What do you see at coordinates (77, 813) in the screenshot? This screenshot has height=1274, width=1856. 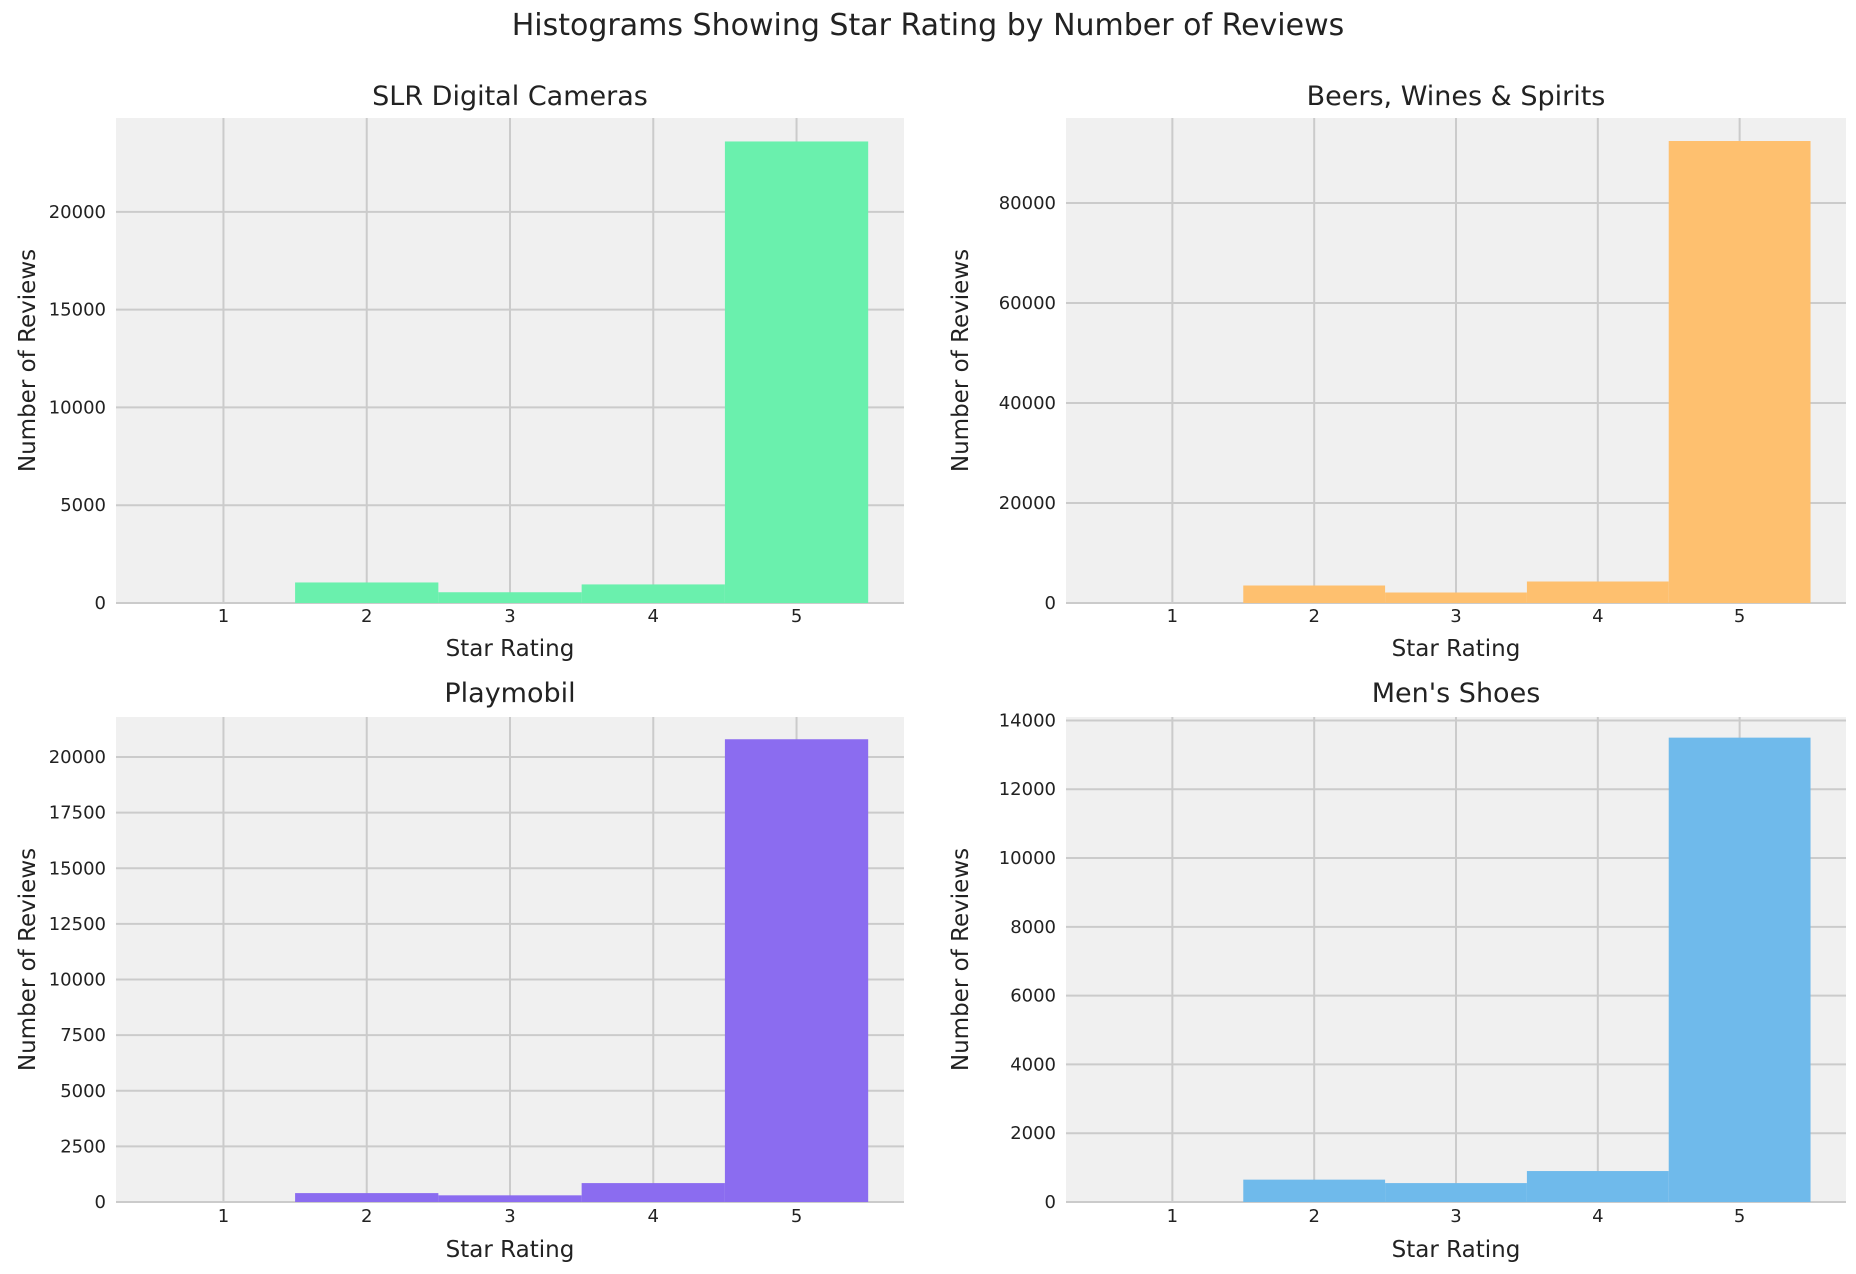 I see `y-tick-label: 17500` at bounding box center [77, 813].